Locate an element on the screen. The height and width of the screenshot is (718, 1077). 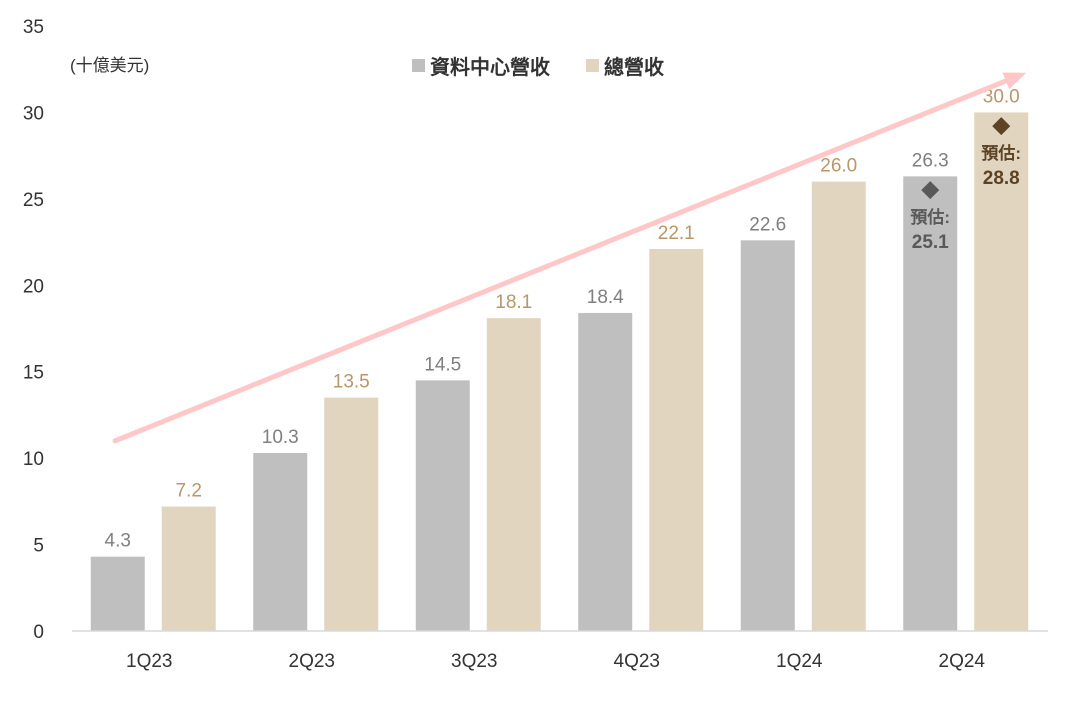
x-axis-categories: 1Q23 2Q23 3Q23 4Q23 1Q24 2Q24 is located at coordinates (555, 661).